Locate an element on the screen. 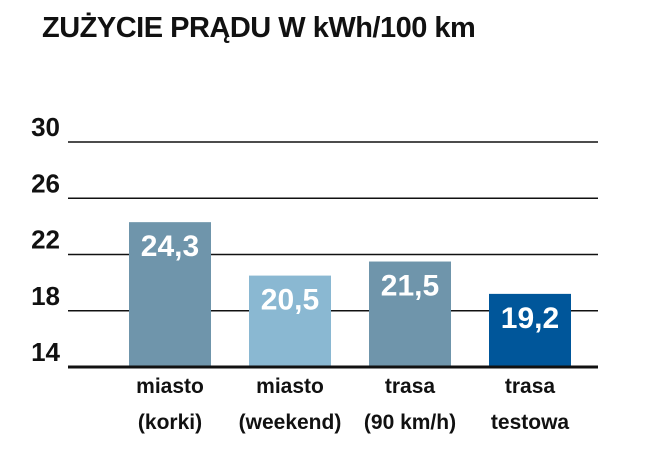 The height and width of the screenshot is (457, 660). y-tick-label: 14 is located at coordinates (45, 352).